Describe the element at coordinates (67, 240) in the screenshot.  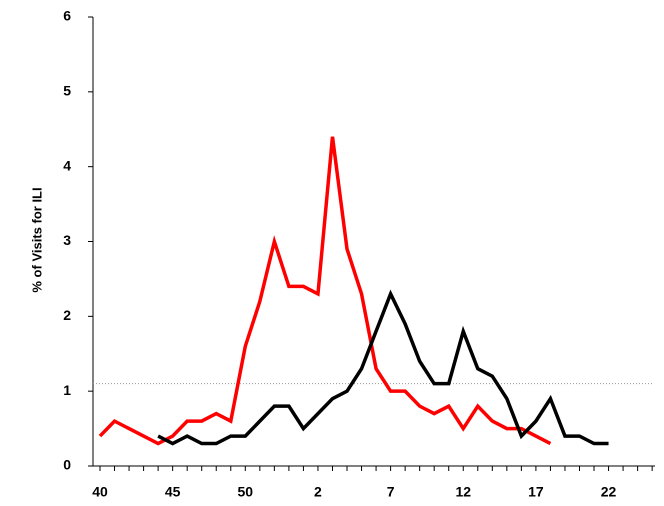
I see `y-tick-label: 3` at that location.